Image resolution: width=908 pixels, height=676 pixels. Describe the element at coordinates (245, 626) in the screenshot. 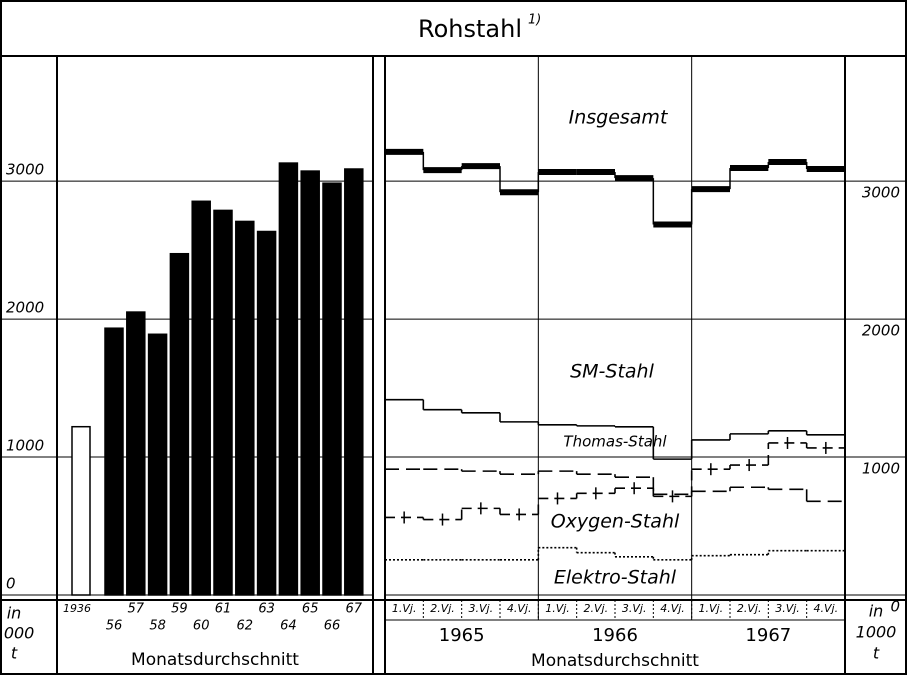

I see `x-tick-label: 62` at that location.